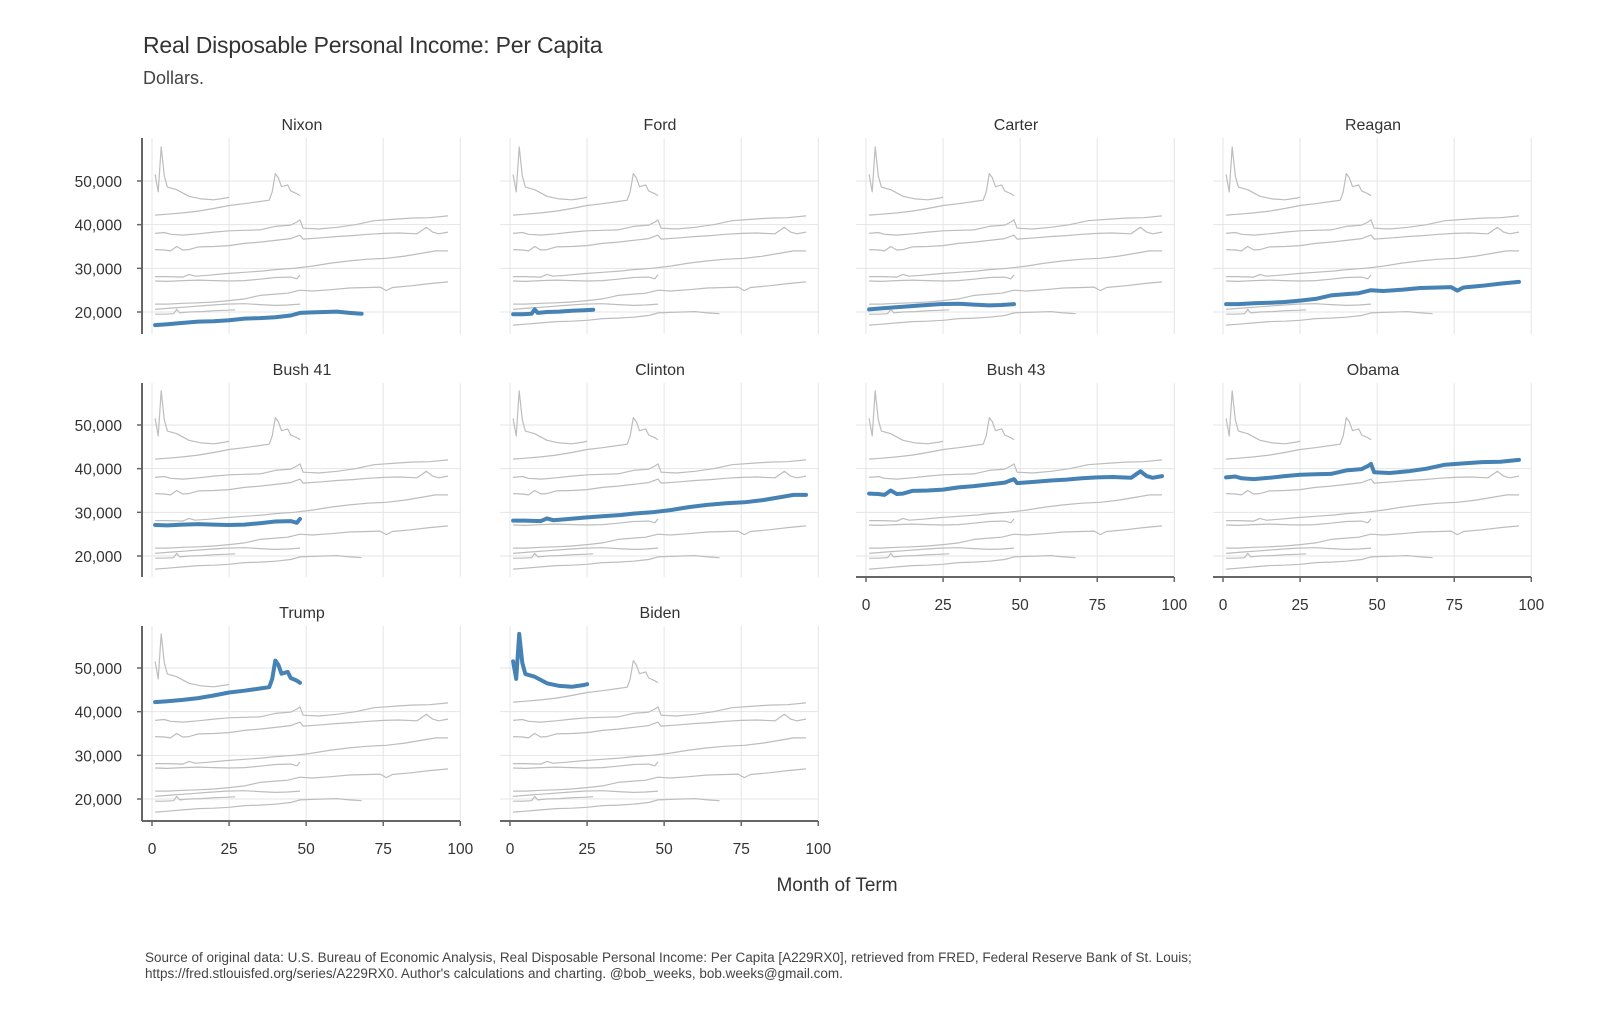 This screenshot has height=1018, width=1600. I want to click on panel-trump: Trump 20,000 30,000 40,000 50,000 0 25 50 75 100, so click(274, 731).